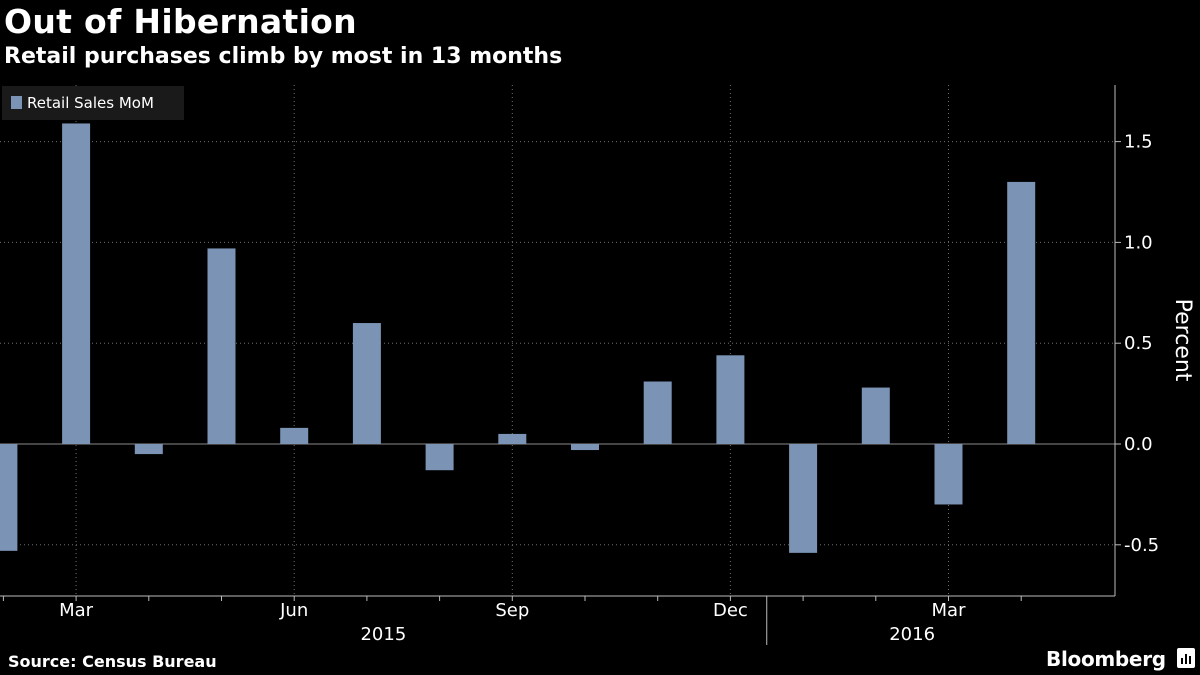 This screenshot has width=1200, height=675. I want to click on x-tick-label: Dec, so click(730, 610).